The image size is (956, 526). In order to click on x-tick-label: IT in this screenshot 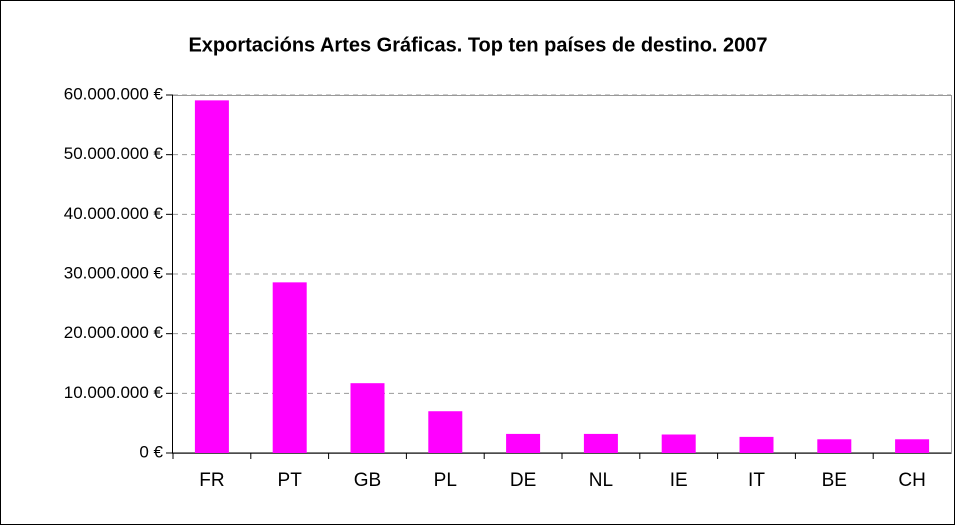, I will do `click(756, 480)`.